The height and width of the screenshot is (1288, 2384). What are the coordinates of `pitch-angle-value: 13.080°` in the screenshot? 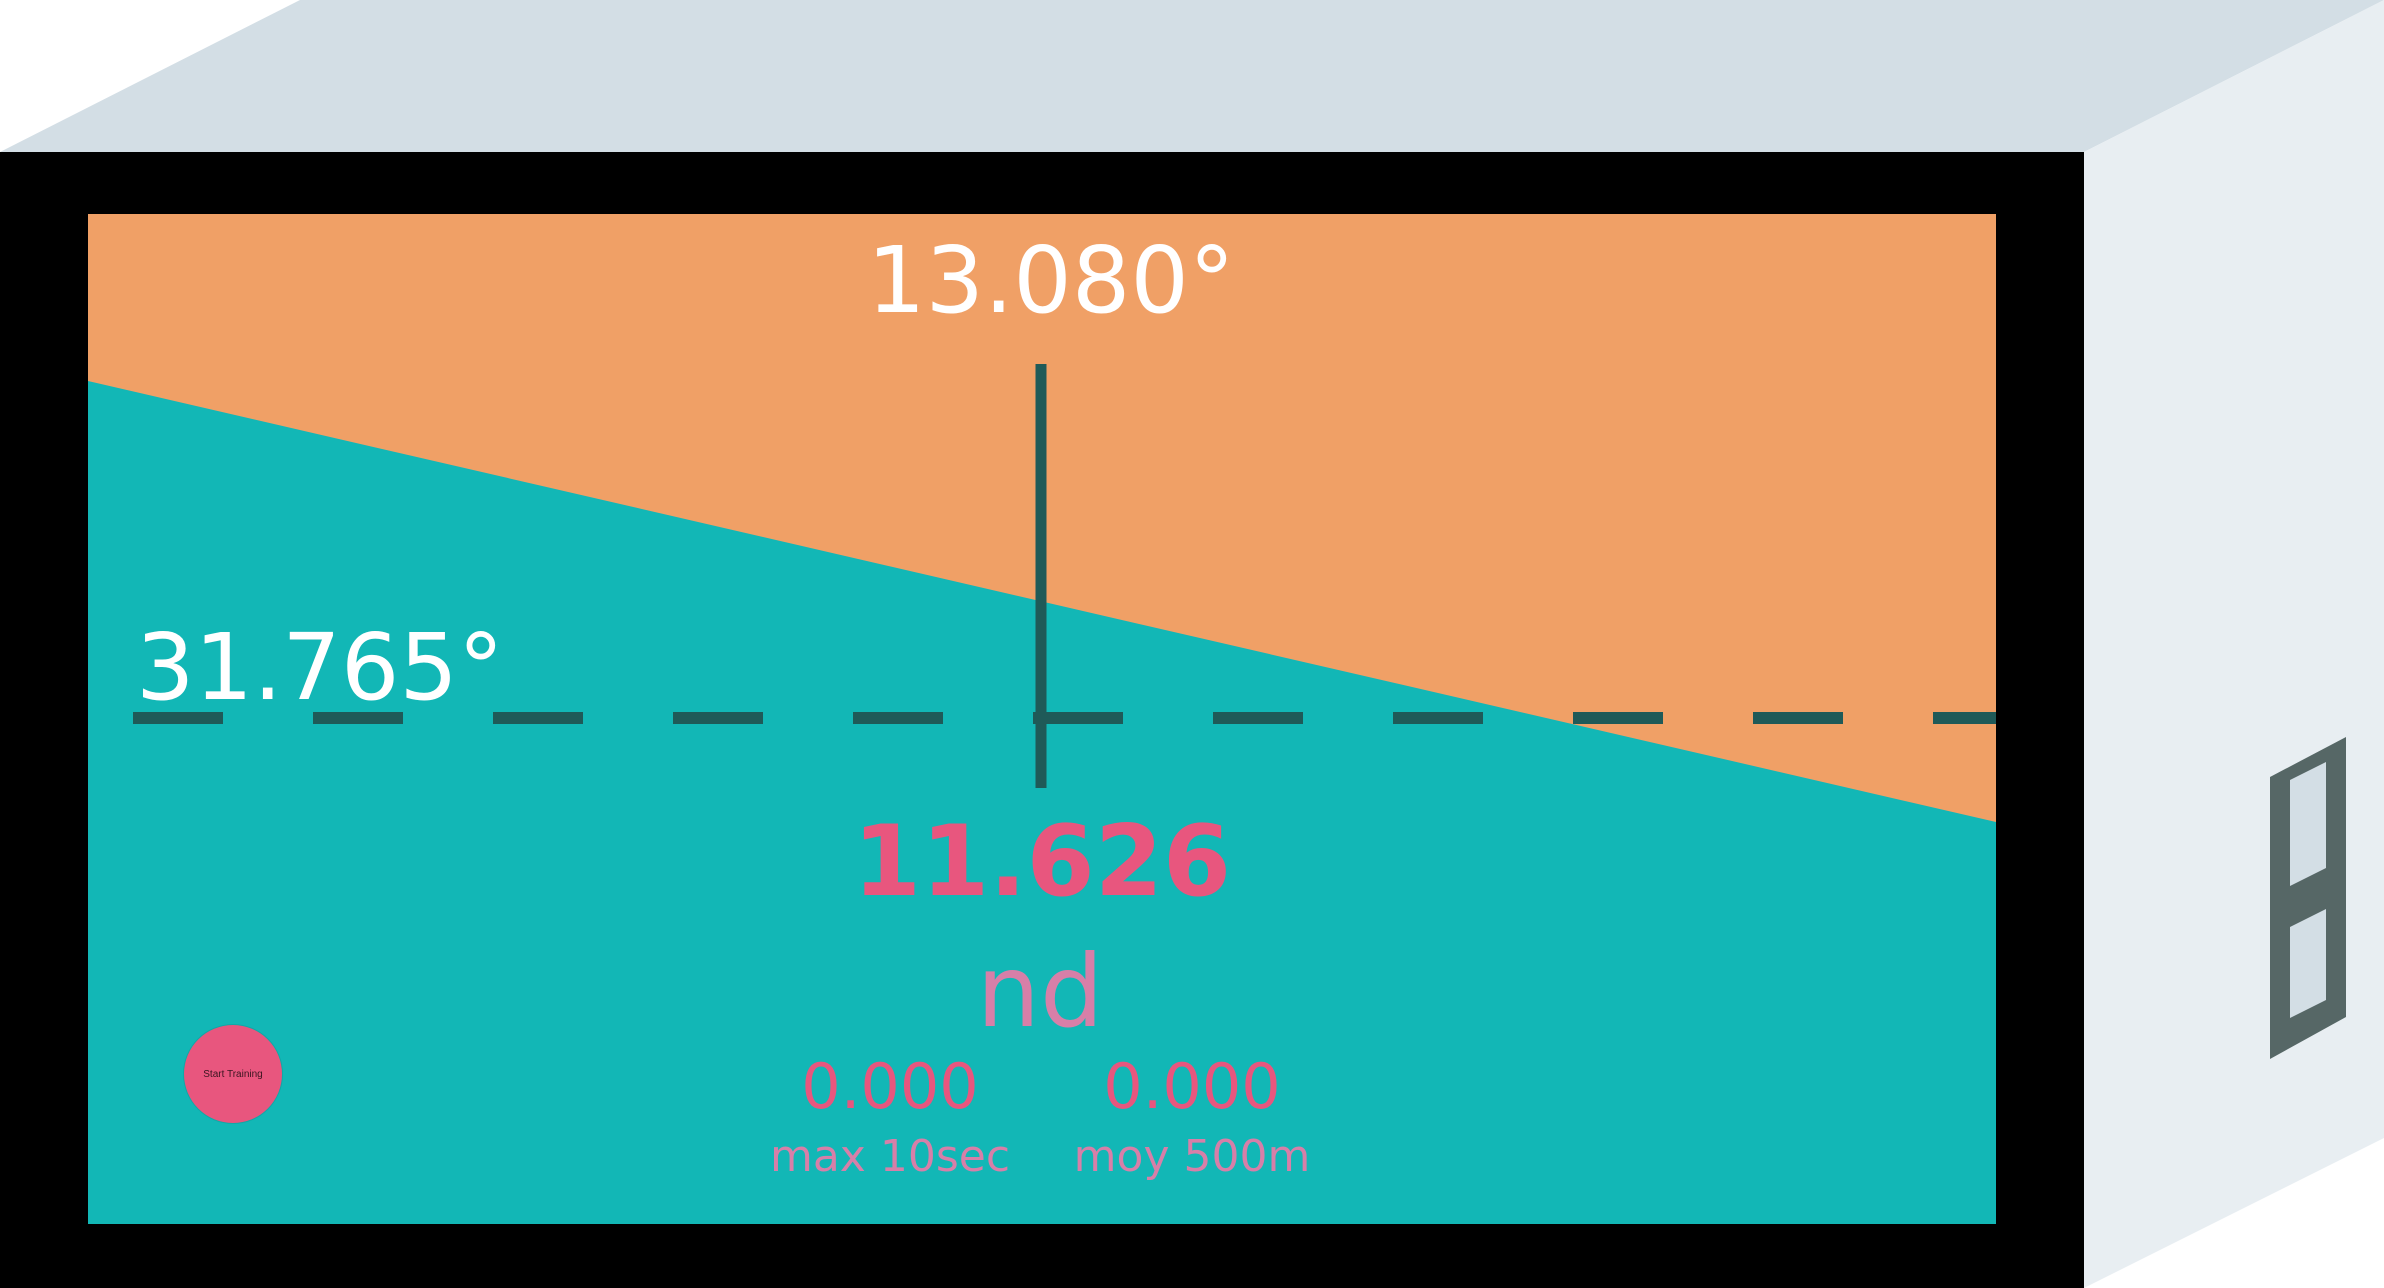 It's located at (1051, 280).